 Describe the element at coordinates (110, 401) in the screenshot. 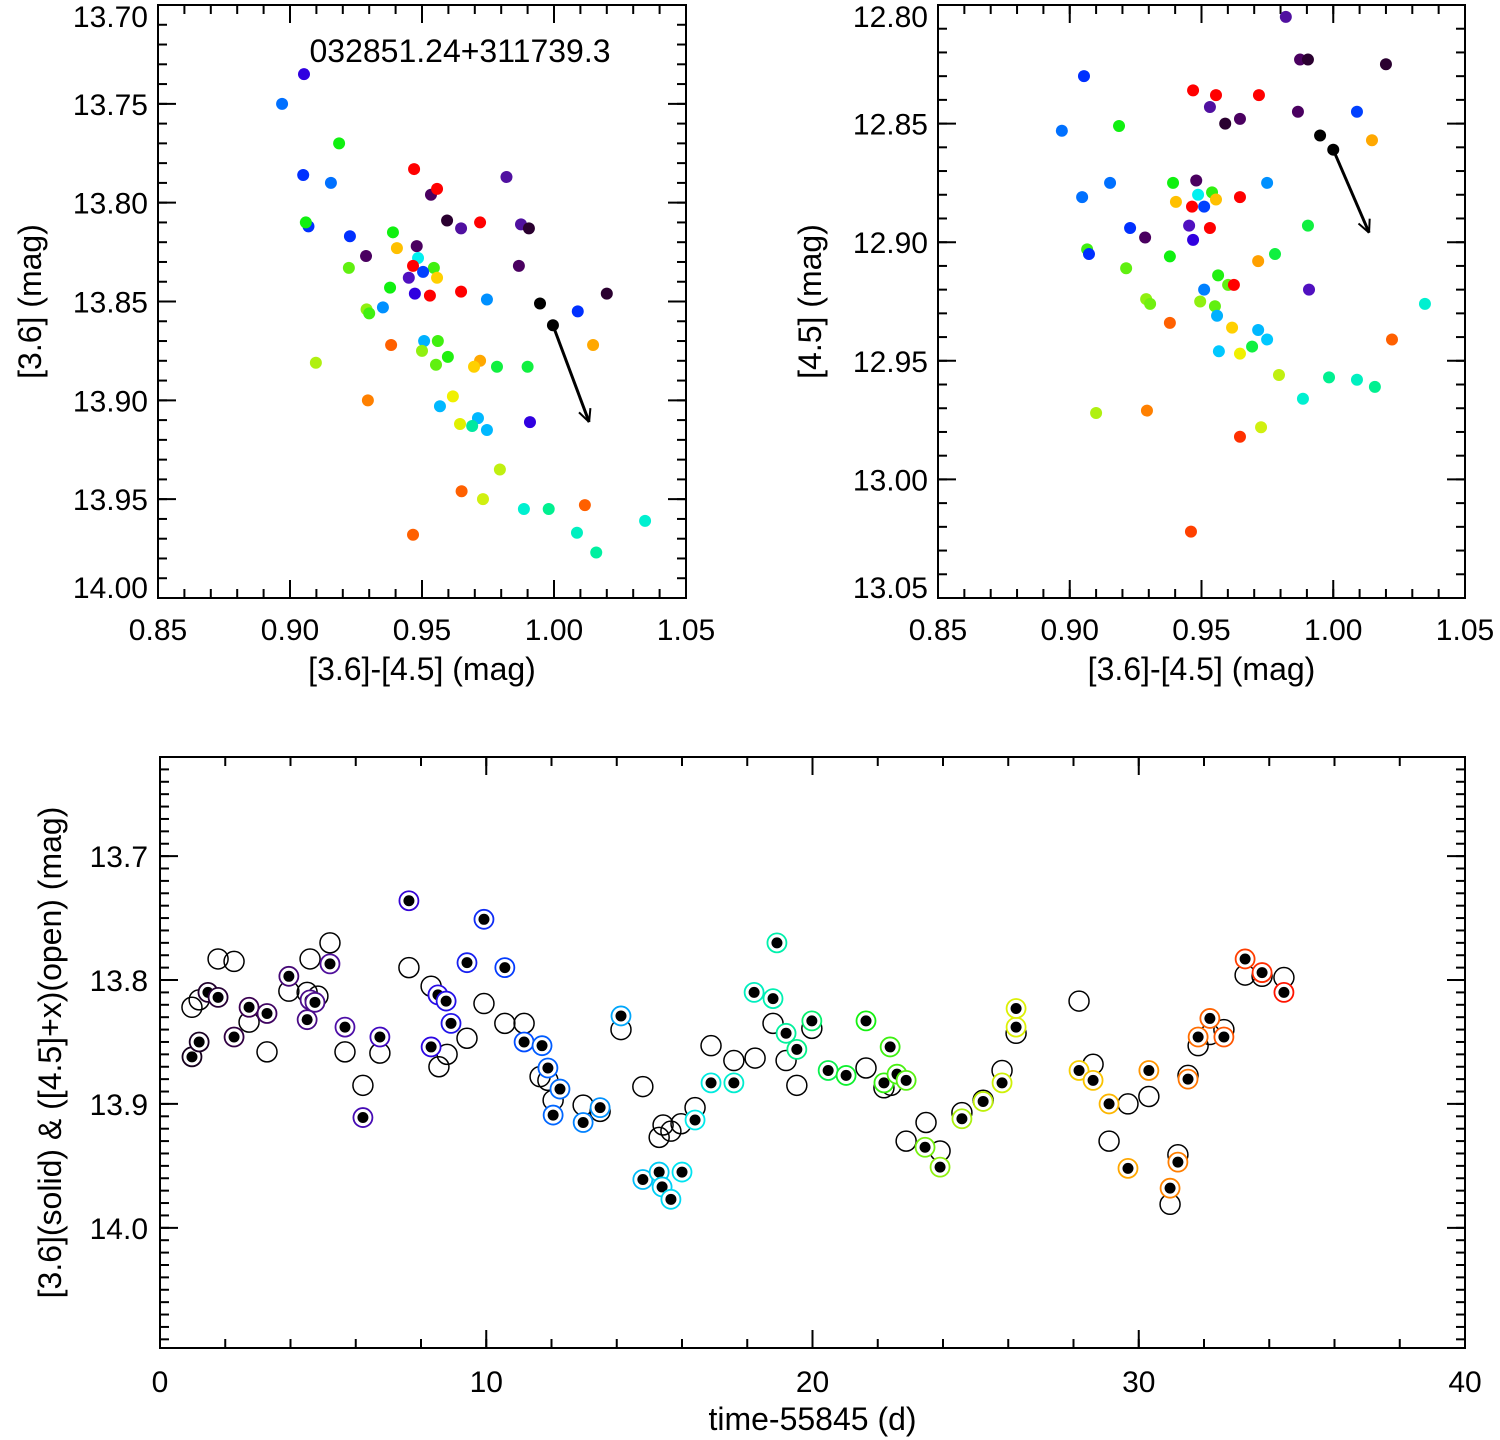

I see `y-tick-label: 13.90` at that location.